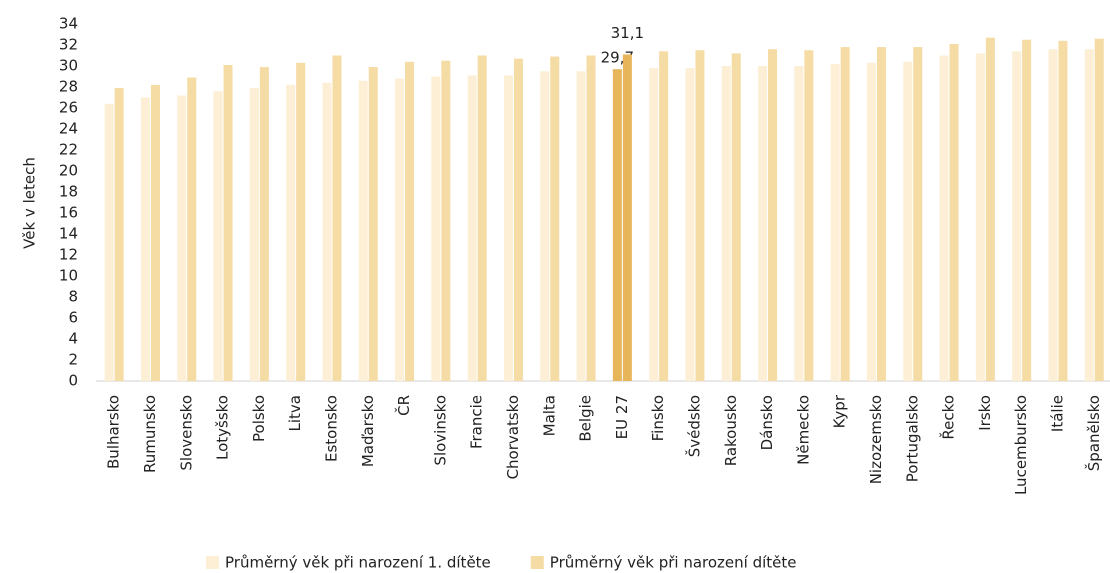  I want to click on y-tick-label: 14, so click(68, 234).